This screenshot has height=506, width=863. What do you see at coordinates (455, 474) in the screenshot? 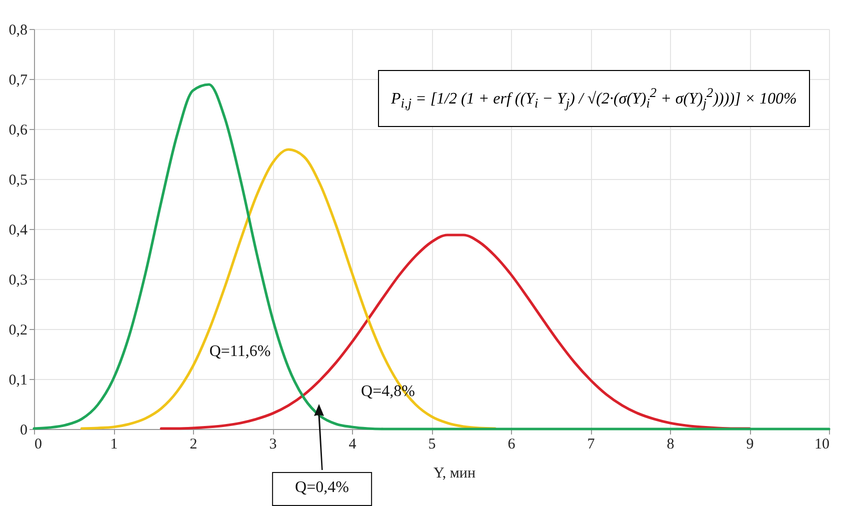
I see `x-axis-title: Y, мин` at bounding box center [455, 474].